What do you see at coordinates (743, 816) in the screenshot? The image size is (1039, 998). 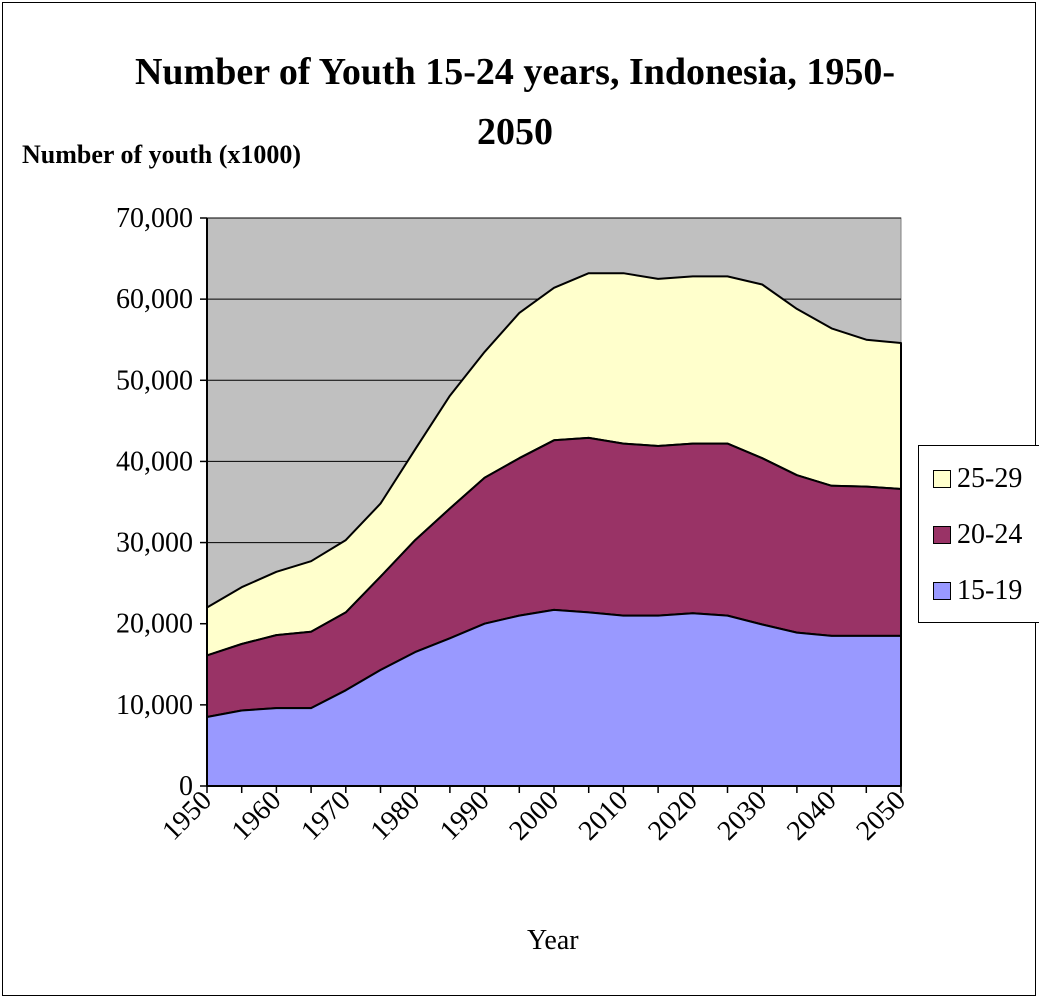 I see `x-tick-label: 2030` at bounding box center [743, 816].